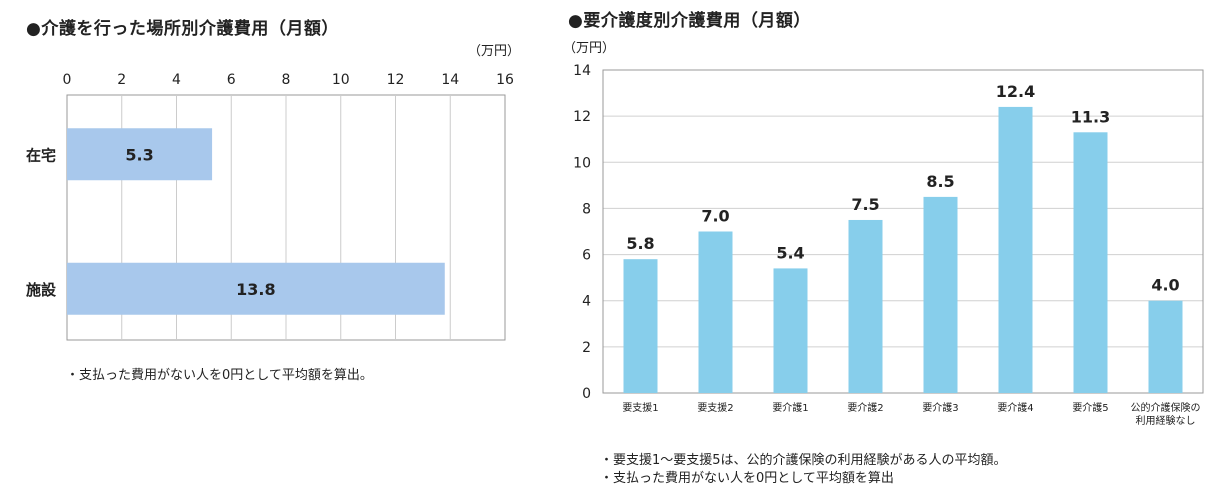 The height and width of the screenshot is (496, 1226). What do you see at coordinates (865, 204) in the screenshot?
I see `data-label: 7.5` at bounding box center [865, 204].